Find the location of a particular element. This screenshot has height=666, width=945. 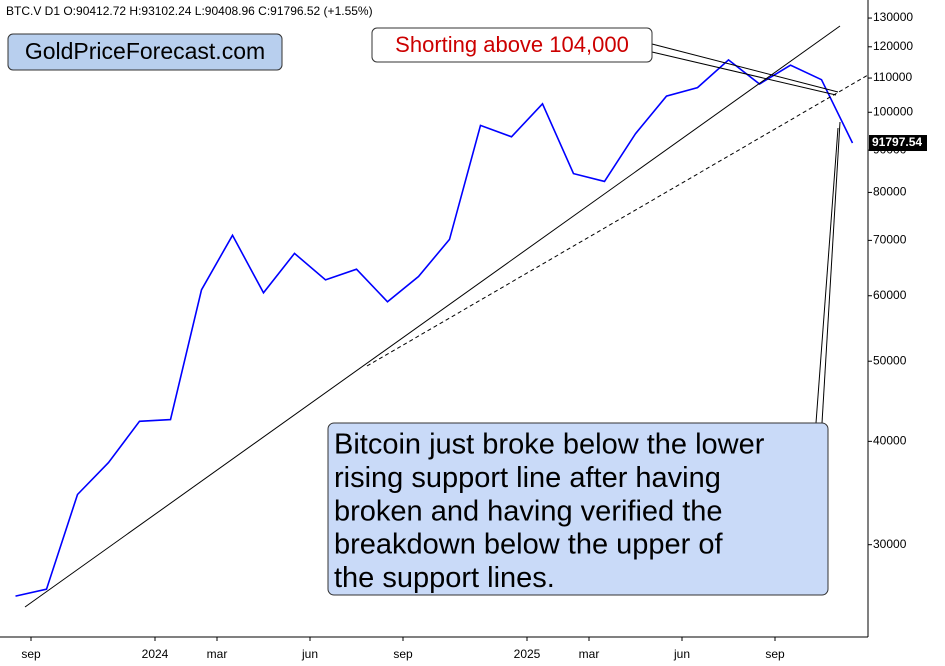

last-price-box is located at coordinates (898, 143).